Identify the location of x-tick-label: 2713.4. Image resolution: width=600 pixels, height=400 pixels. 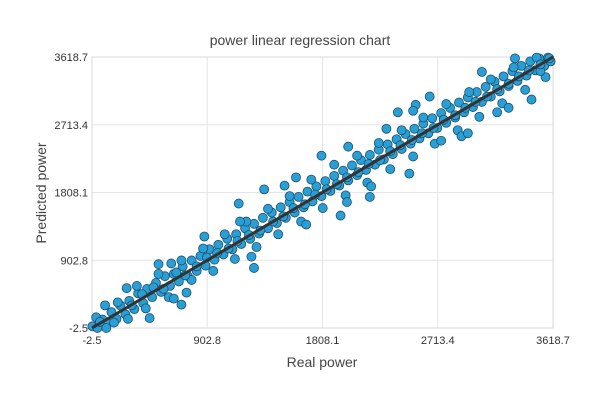
(438, 341).